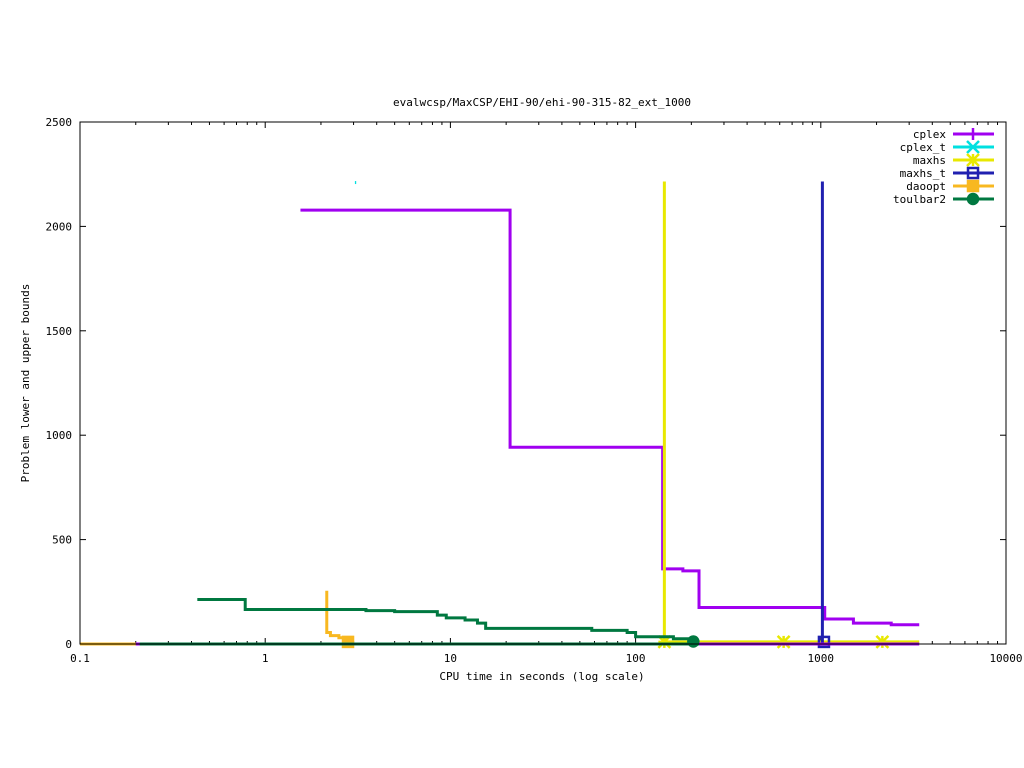  What do you see at coordinates (923, 147) in the screenshot?
I see `legend-label-cplex_t: cplex_t` at bounding box center [923, 147].